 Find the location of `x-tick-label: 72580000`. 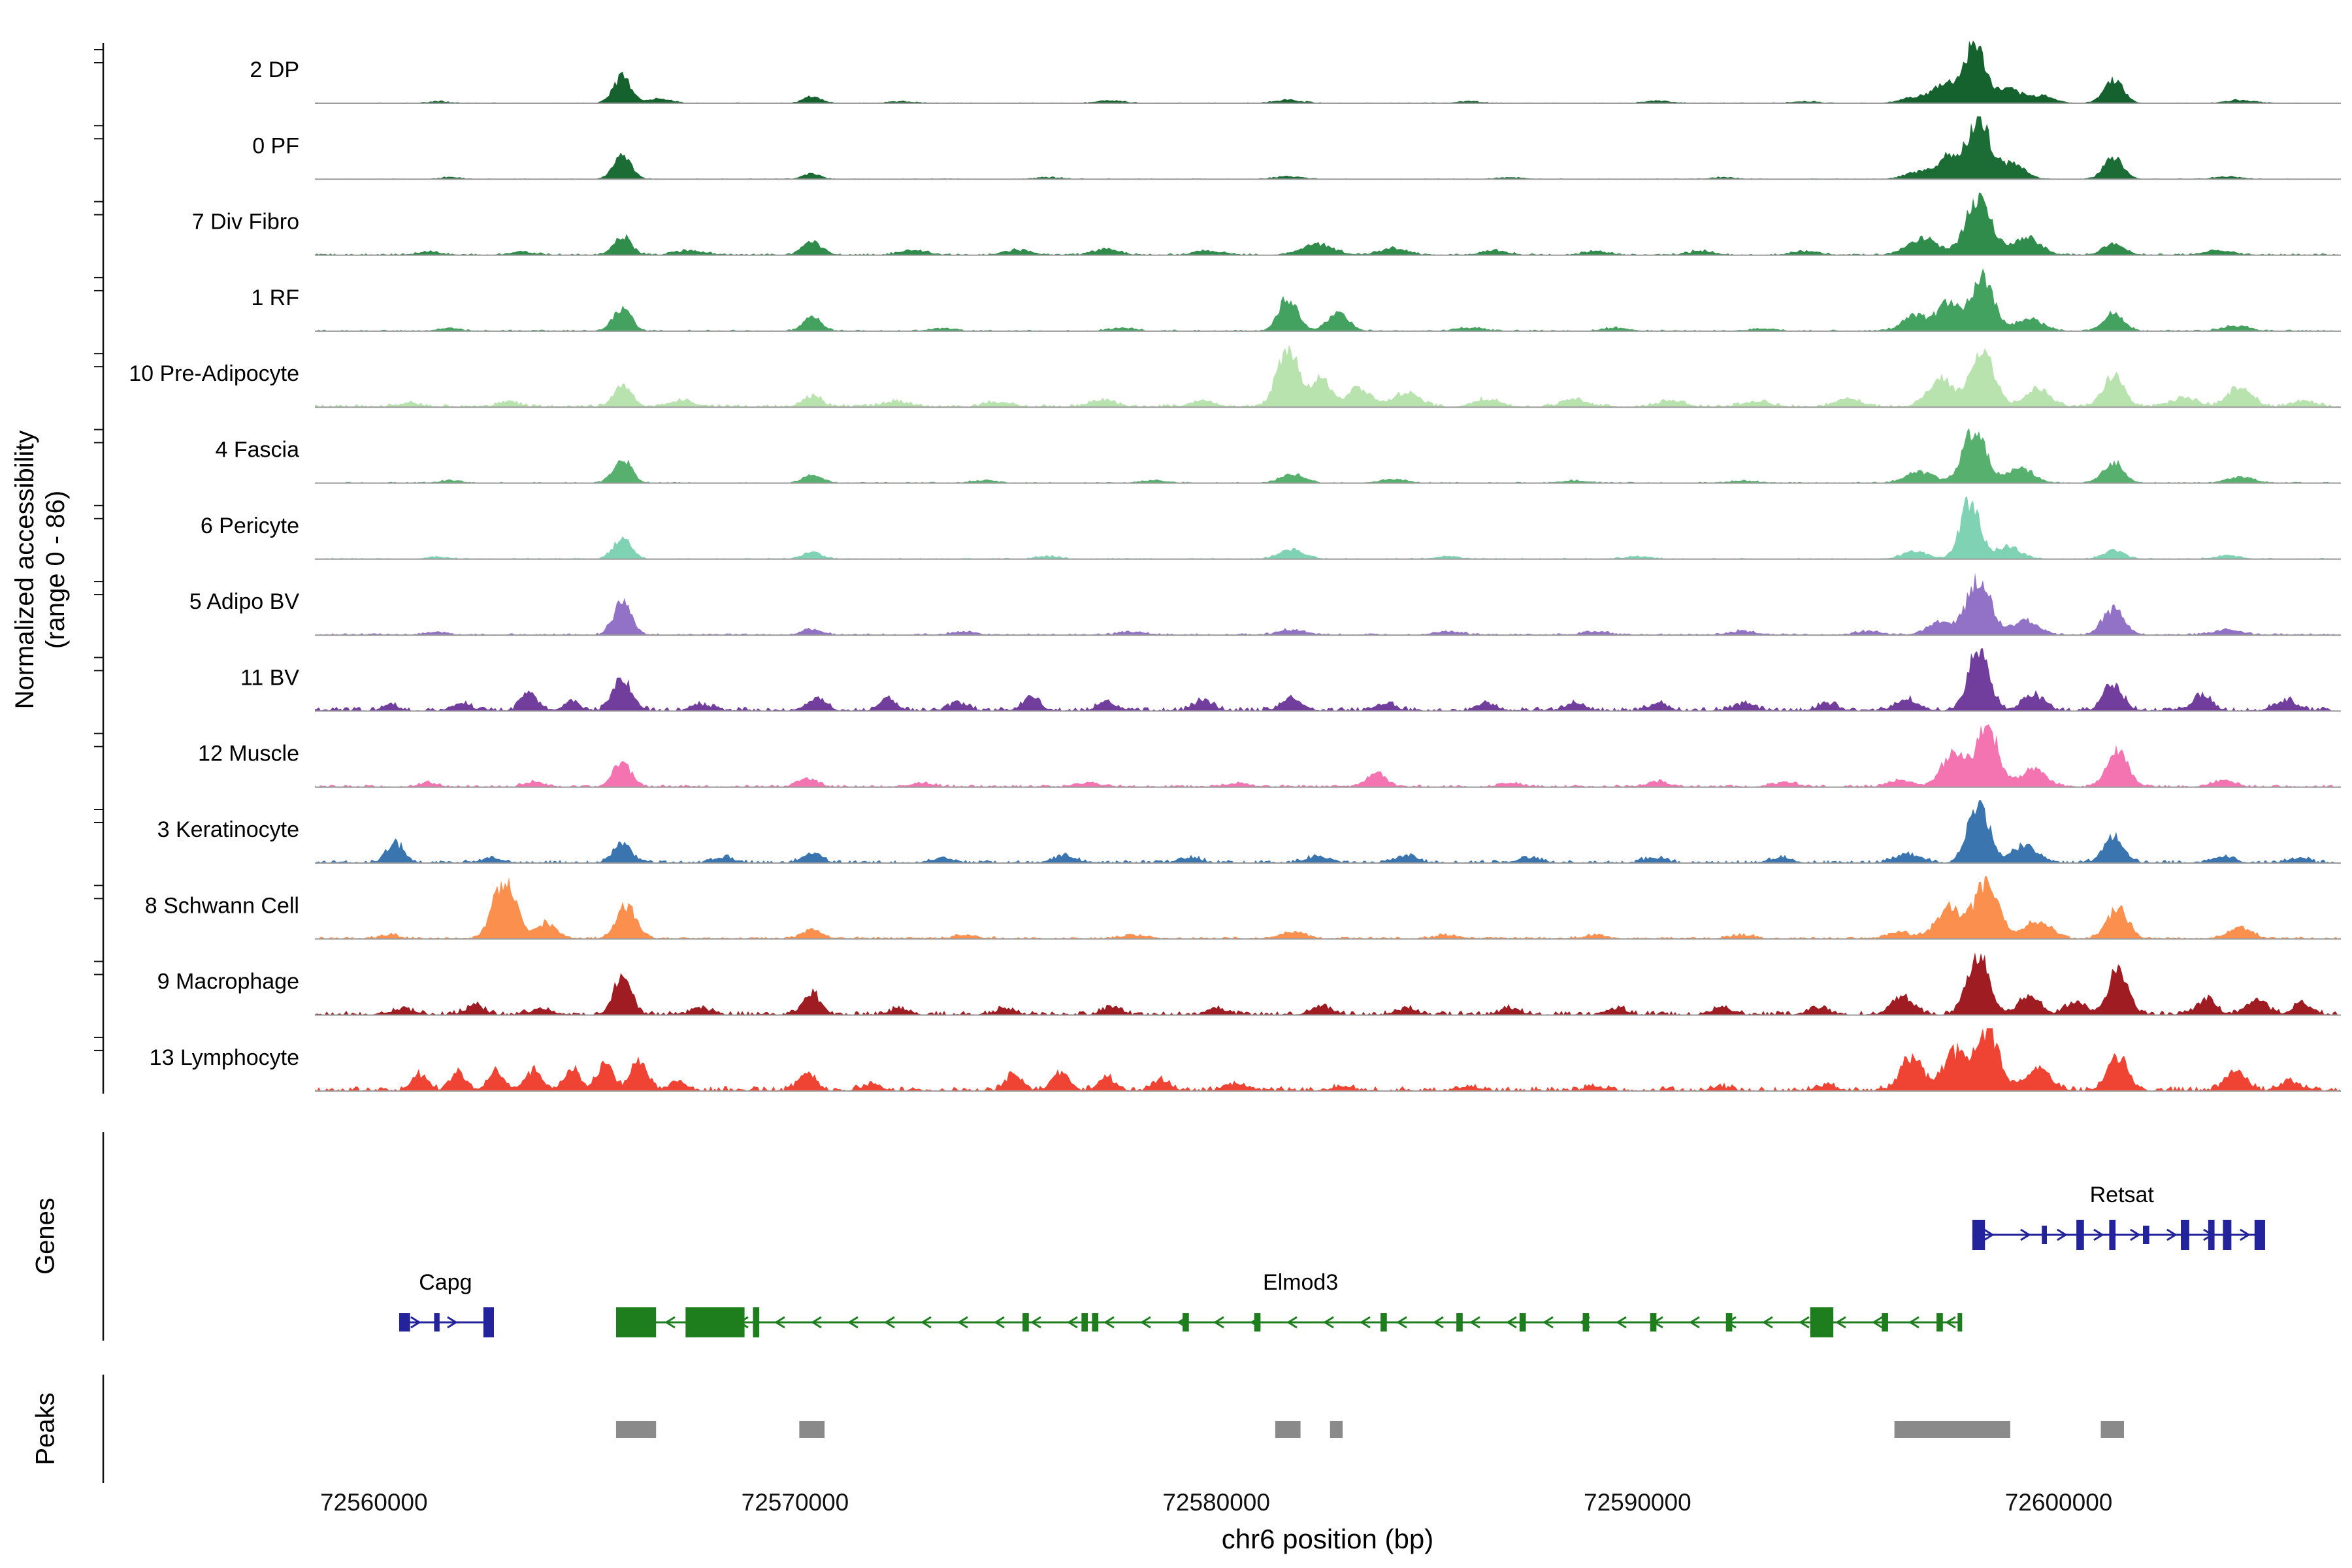

x-tick-label: 72580000 is located at coordinates (1216, 1502).